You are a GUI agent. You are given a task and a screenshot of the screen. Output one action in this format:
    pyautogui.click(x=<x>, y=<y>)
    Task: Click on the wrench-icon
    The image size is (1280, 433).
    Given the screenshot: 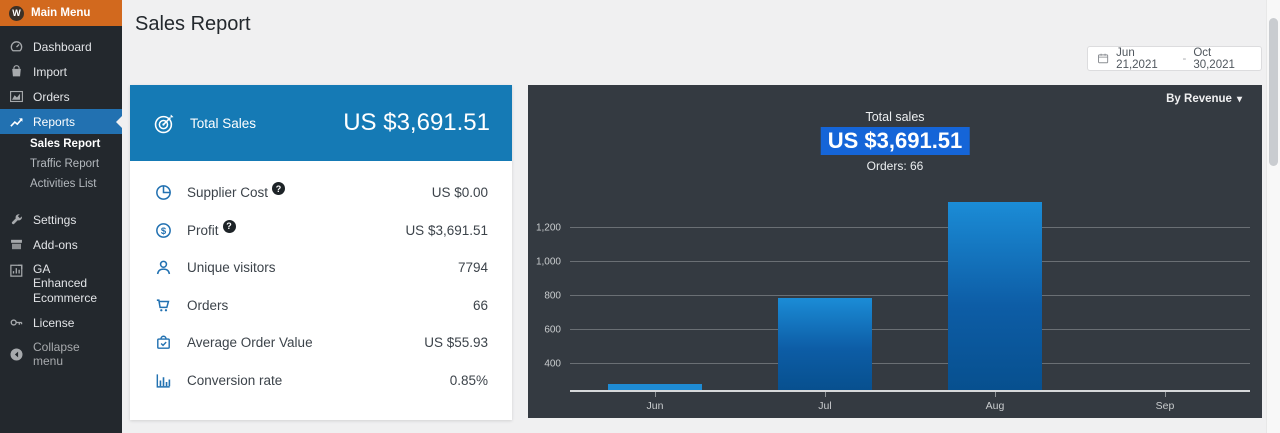 What is the action you would take?
    pyautogui.click(x=16, y=219)
    